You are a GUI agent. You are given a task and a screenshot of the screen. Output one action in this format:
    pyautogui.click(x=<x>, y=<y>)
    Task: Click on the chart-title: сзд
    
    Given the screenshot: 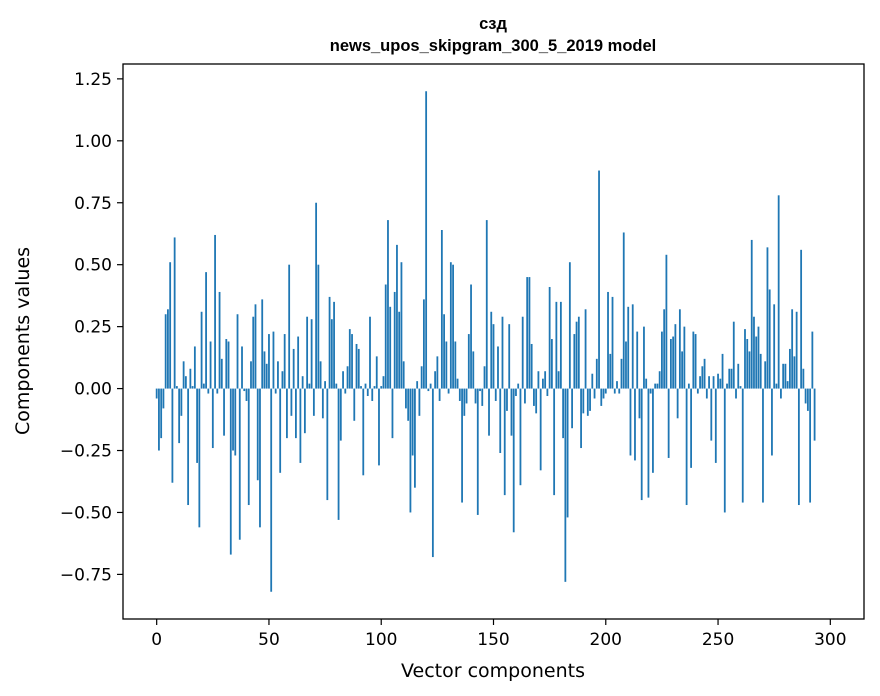 What is the action you would take?
    pyautogui.click(x=493, y=24)
    